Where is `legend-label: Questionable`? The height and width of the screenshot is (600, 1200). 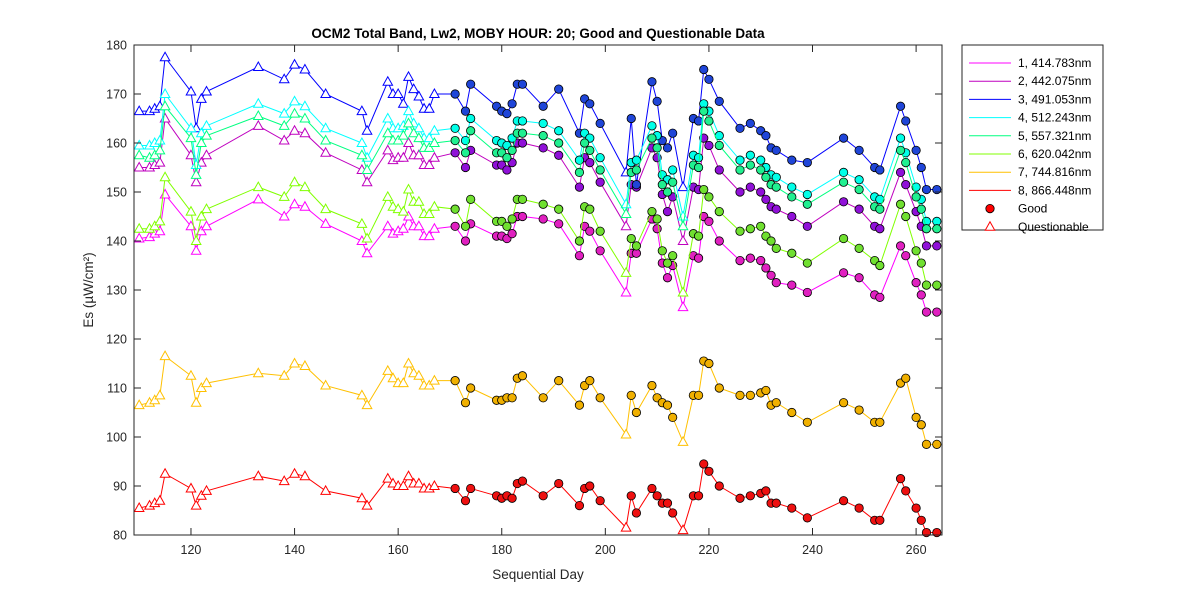
legend-label: Questionable is located at coordinates (1053, 227).